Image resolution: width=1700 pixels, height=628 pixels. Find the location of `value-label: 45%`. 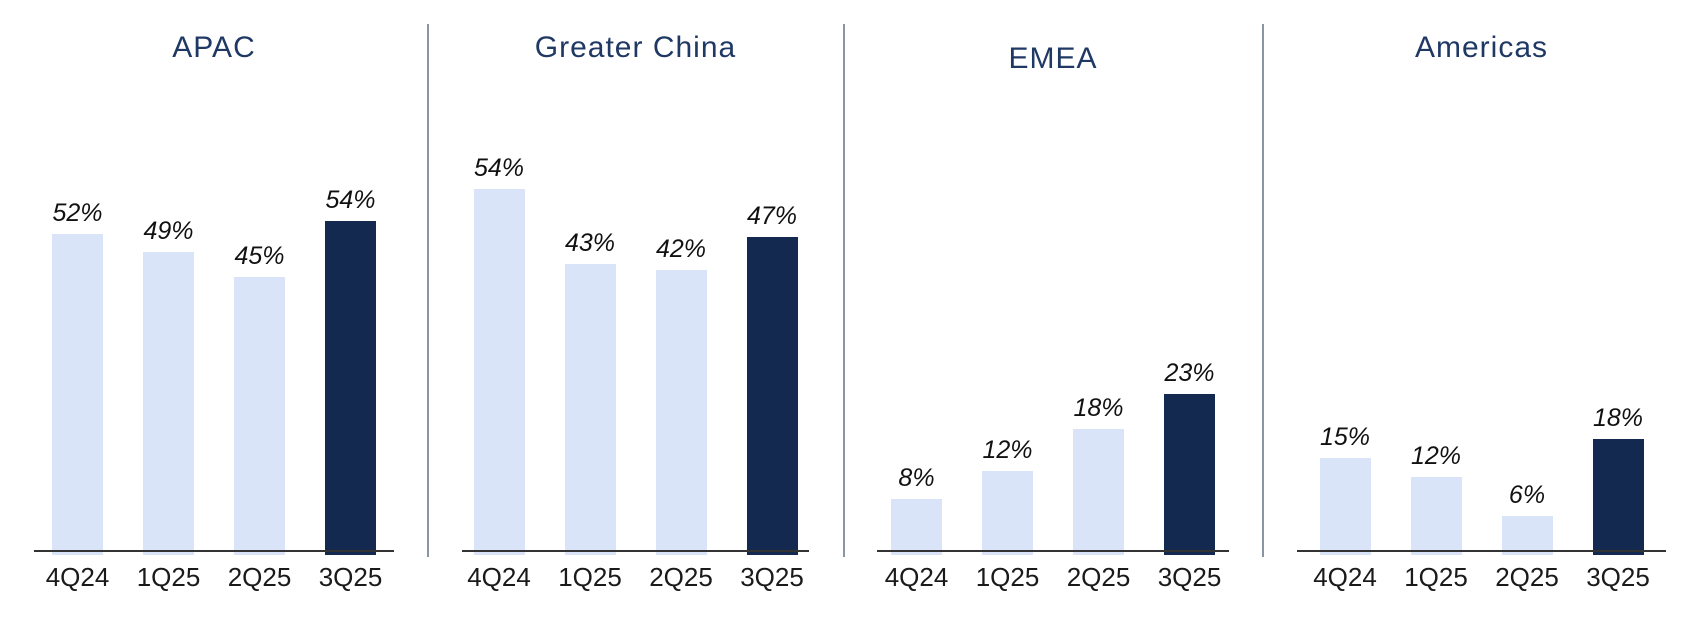

value-label: 45% is located at coordinates (259, 256).